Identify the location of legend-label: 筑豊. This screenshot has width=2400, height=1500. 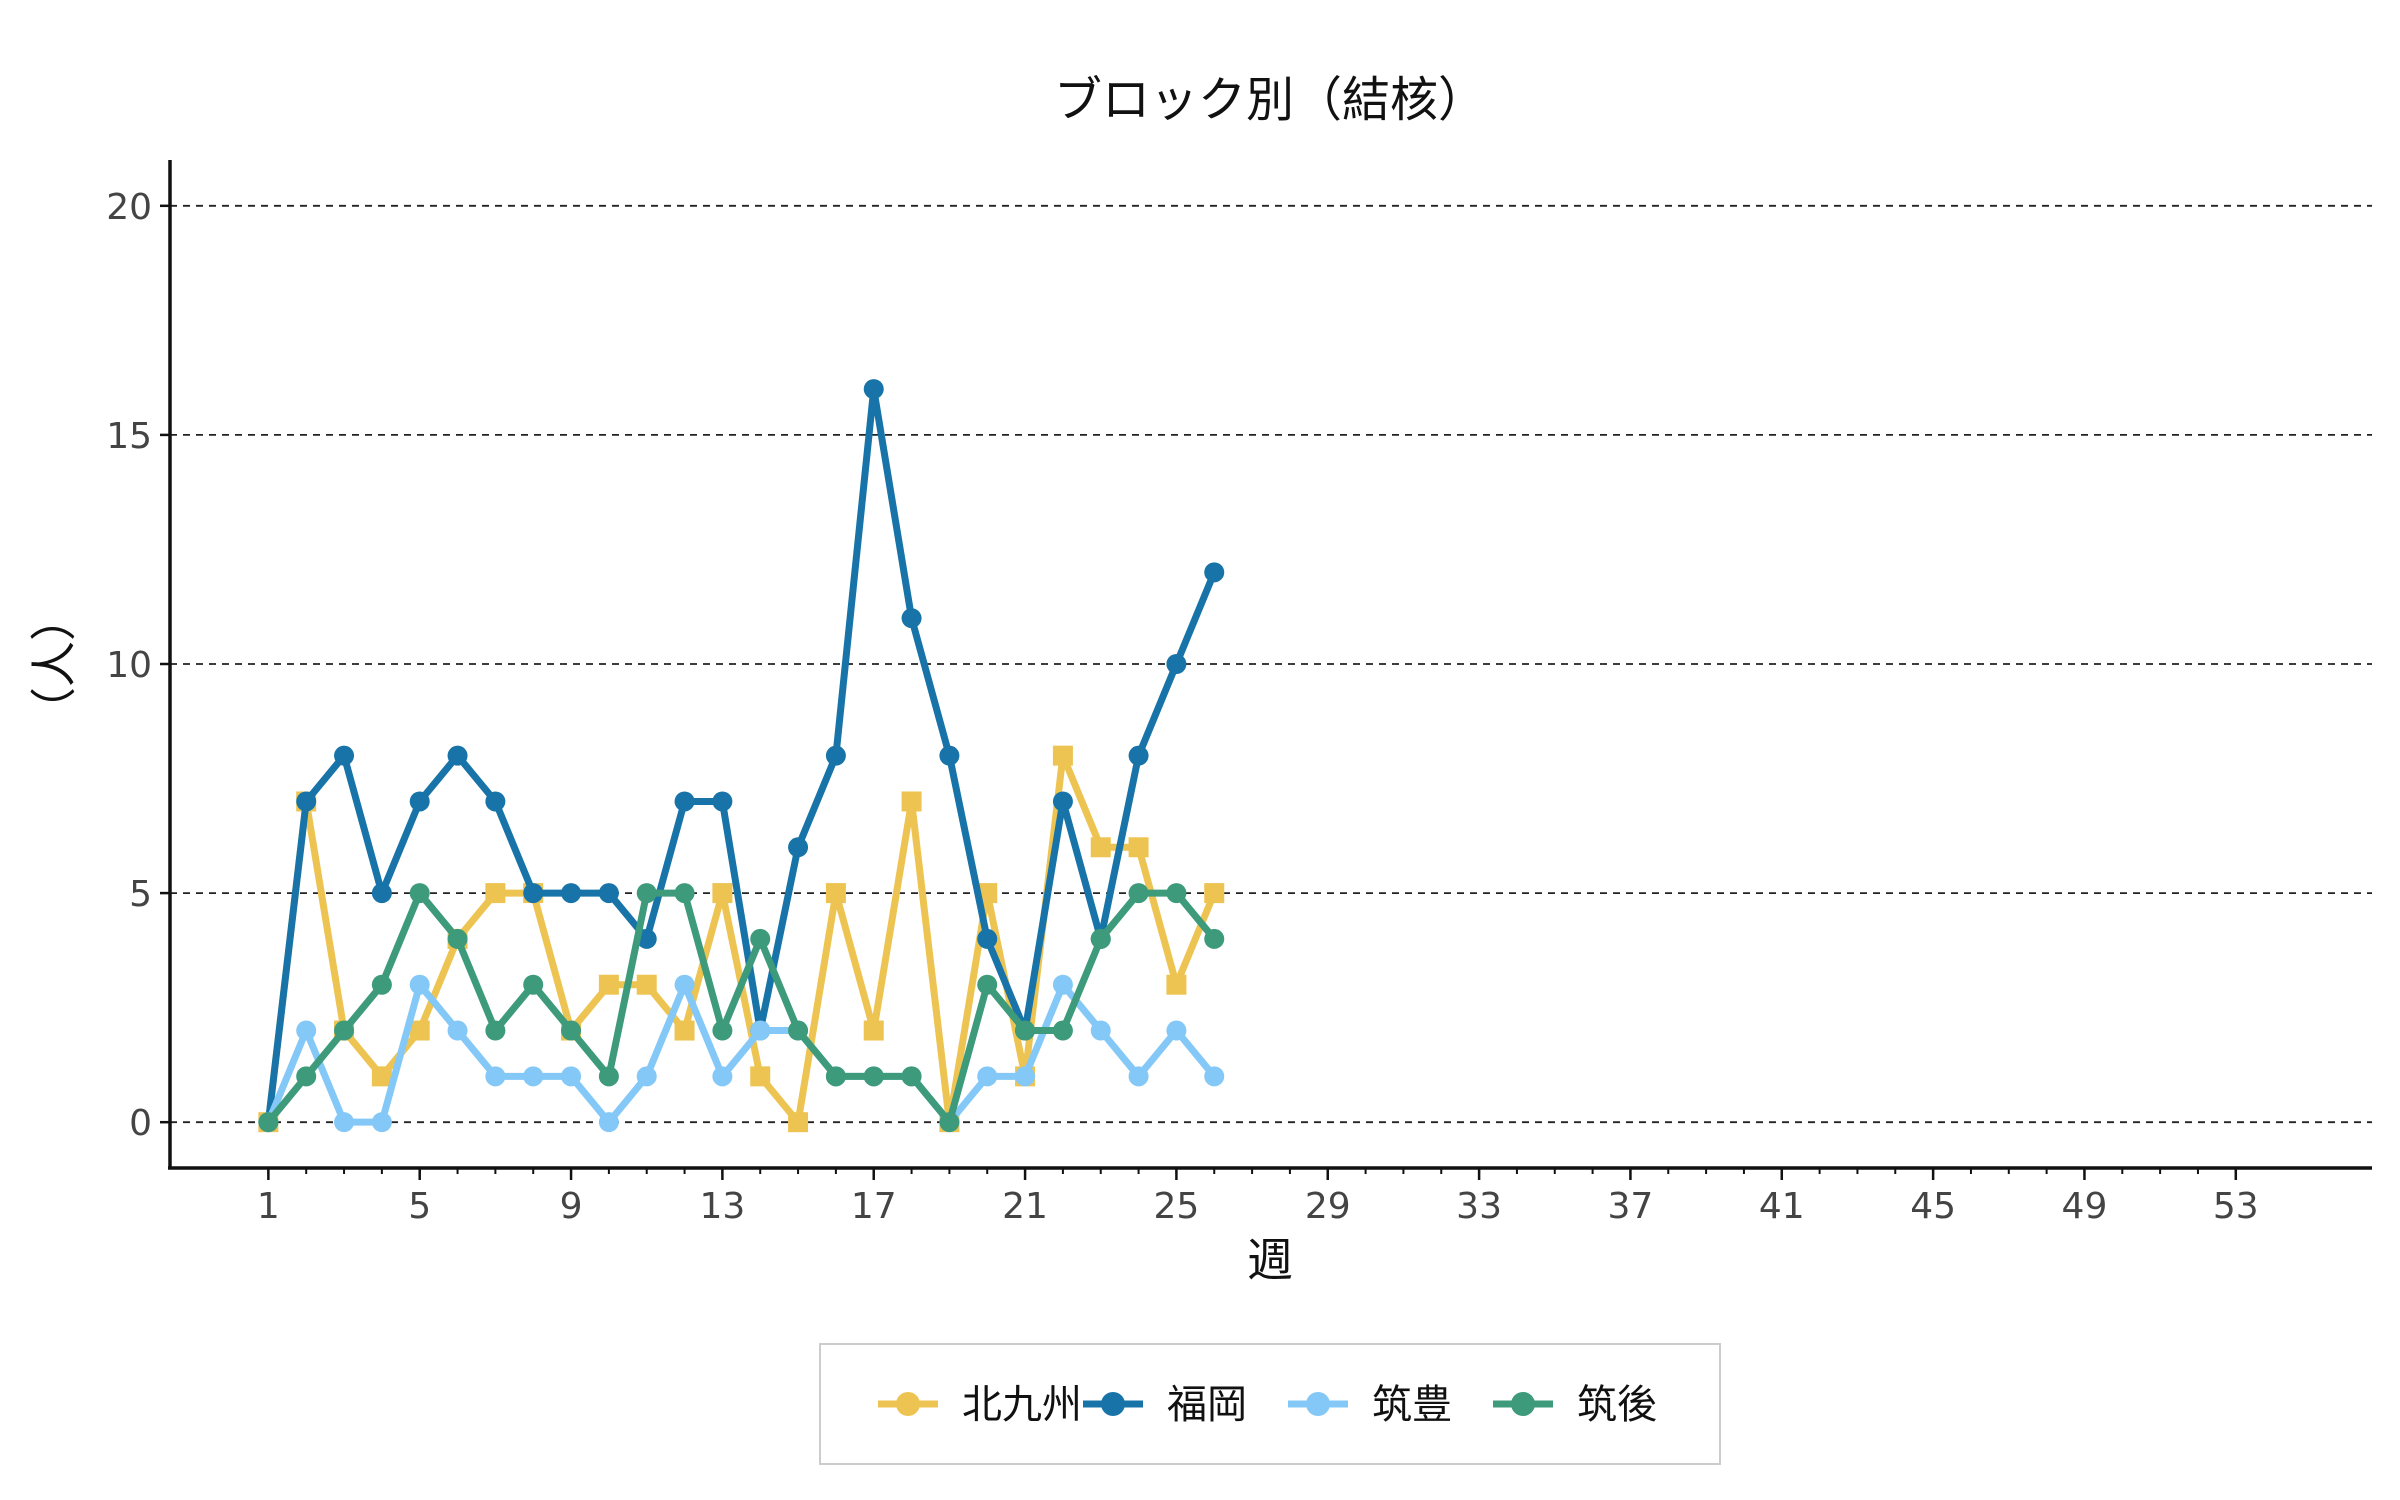
(1412, 1405).